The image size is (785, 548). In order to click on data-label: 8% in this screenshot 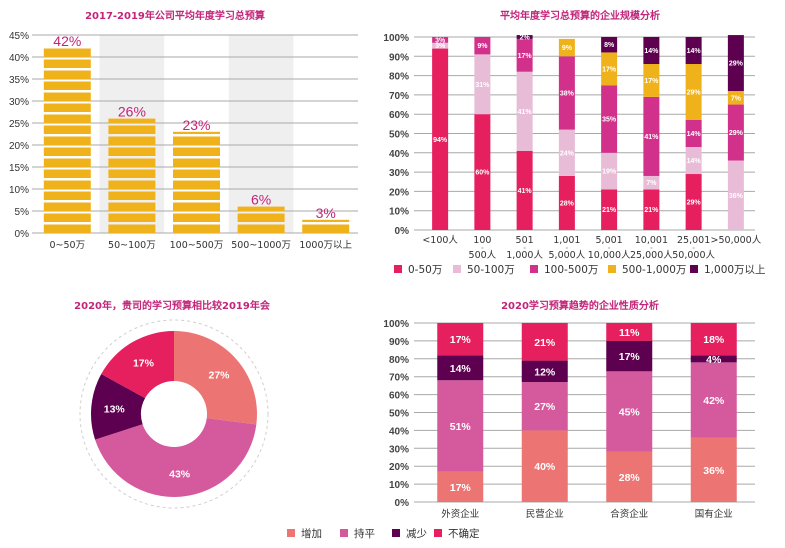, I will do `click(609, 45)`.